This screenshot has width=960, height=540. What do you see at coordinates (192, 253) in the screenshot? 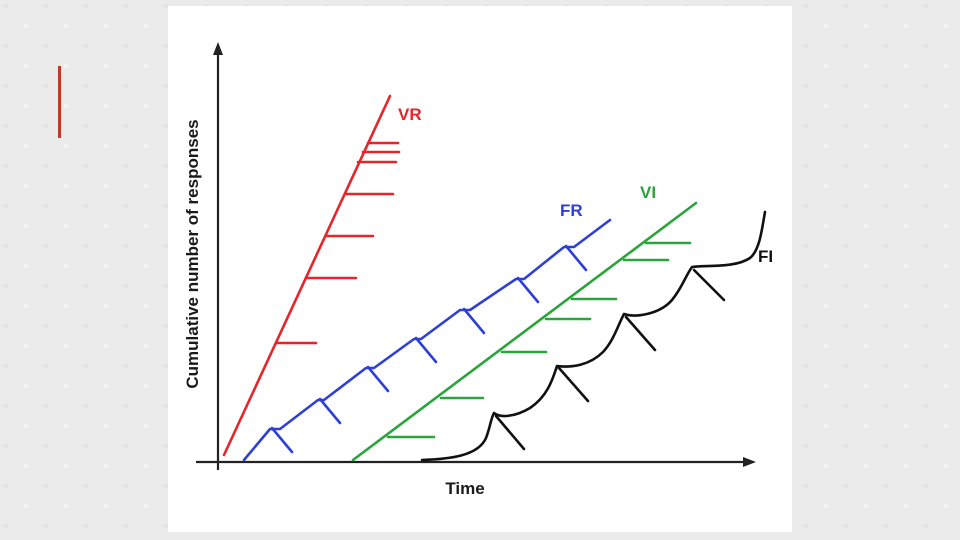
I see `y-axis-label: Cumulative number of responses` at bounding box center [192, 253].